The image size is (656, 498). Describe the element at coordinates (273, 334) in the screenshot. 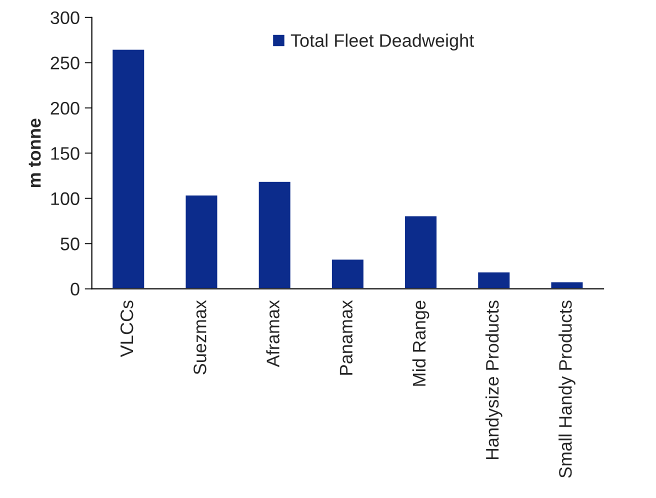

I see `x-tick-label: Aframax` at that location.